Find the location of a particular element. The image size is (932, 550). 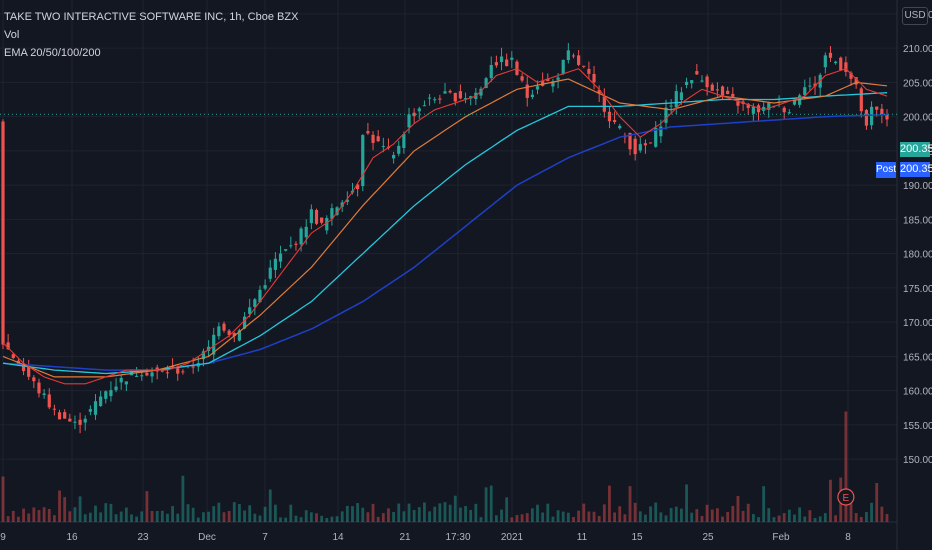

volume-indicator-label: Vol is located at coordinates (12, 35).